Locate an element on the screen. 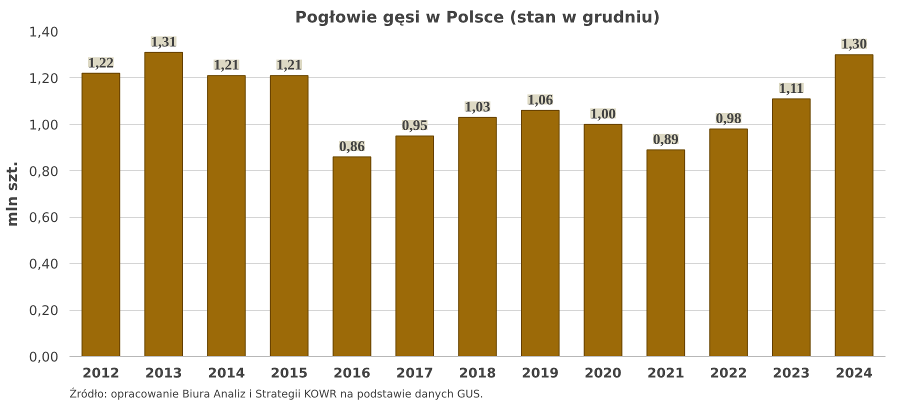  chart-title: Pogłowie gęsi w Polsce (stan w grudniu) is located at coordinates (477, 17).